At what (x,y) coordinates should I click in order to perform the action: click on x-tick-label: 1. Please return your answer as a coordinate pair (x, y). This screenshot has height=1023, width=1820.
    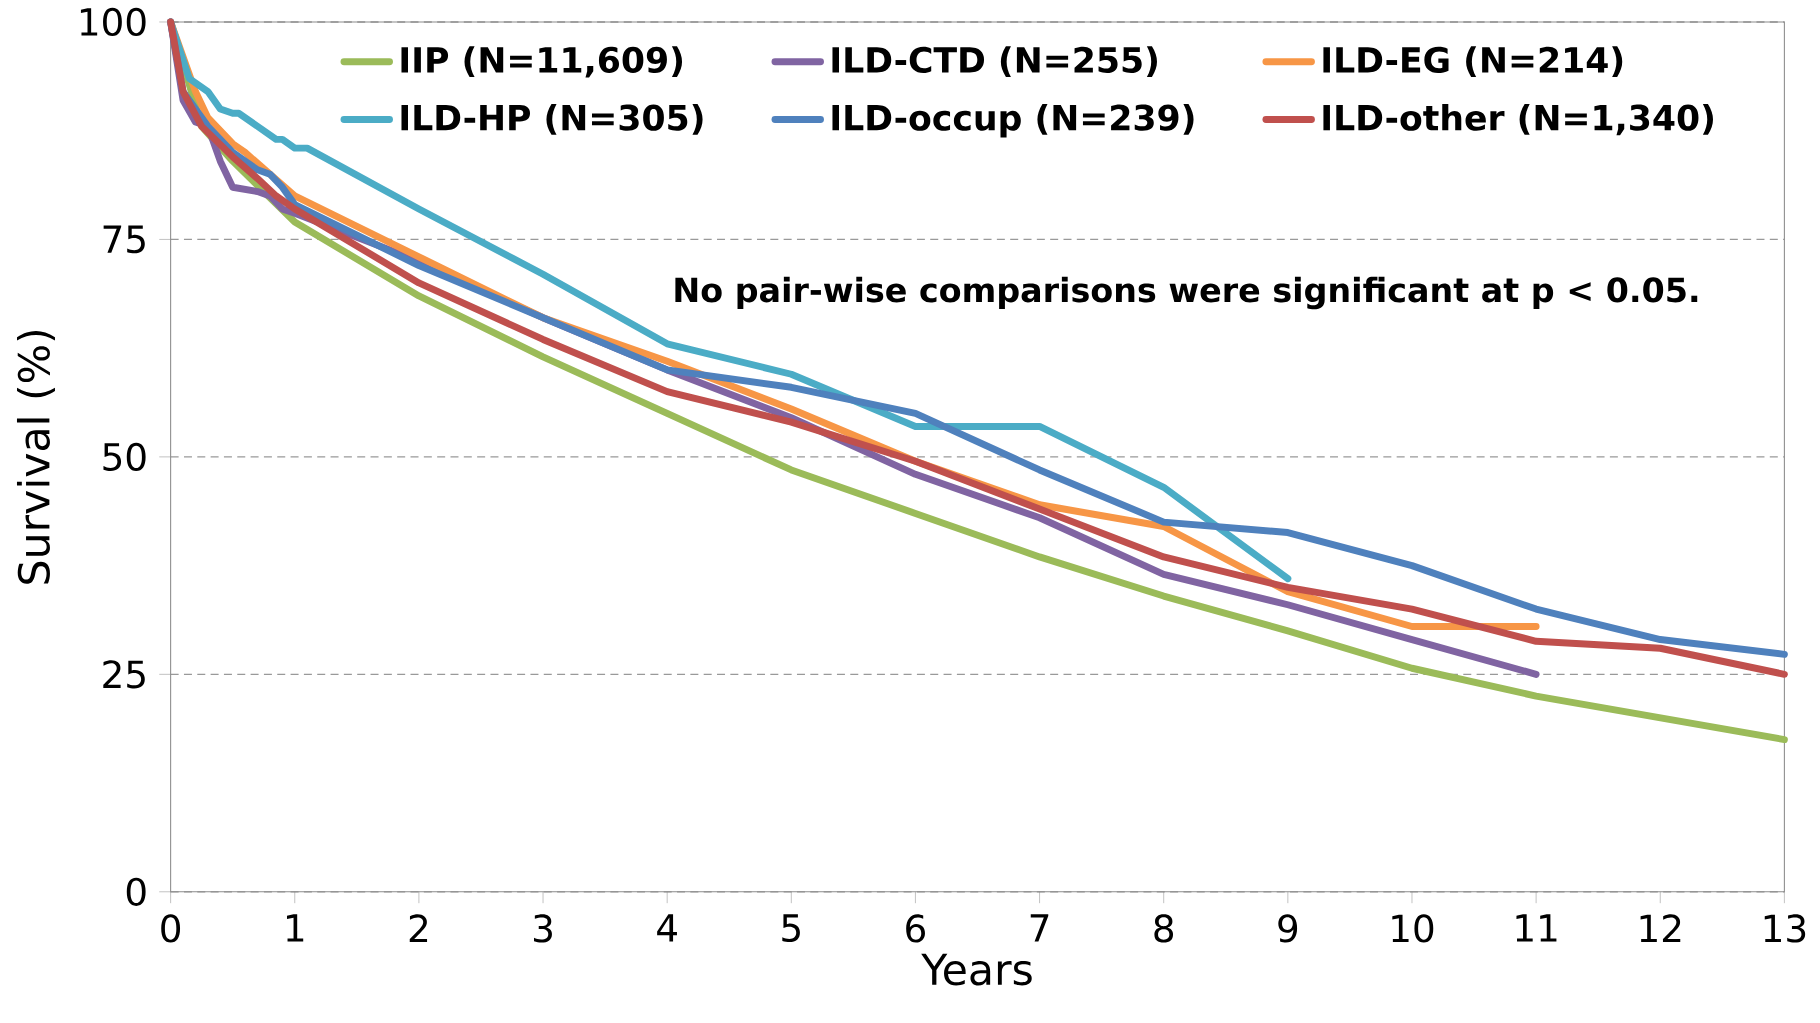
    Looking at the image, I should click on (295, 928).